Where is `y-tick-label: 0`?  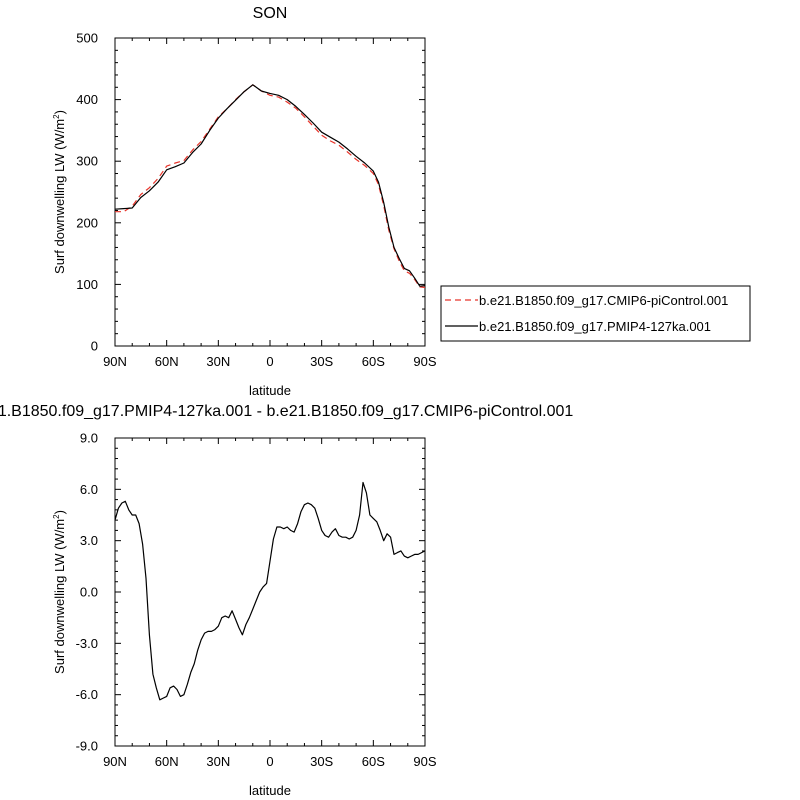
y-tick-label: 0 is located at coordinates (94, 346).